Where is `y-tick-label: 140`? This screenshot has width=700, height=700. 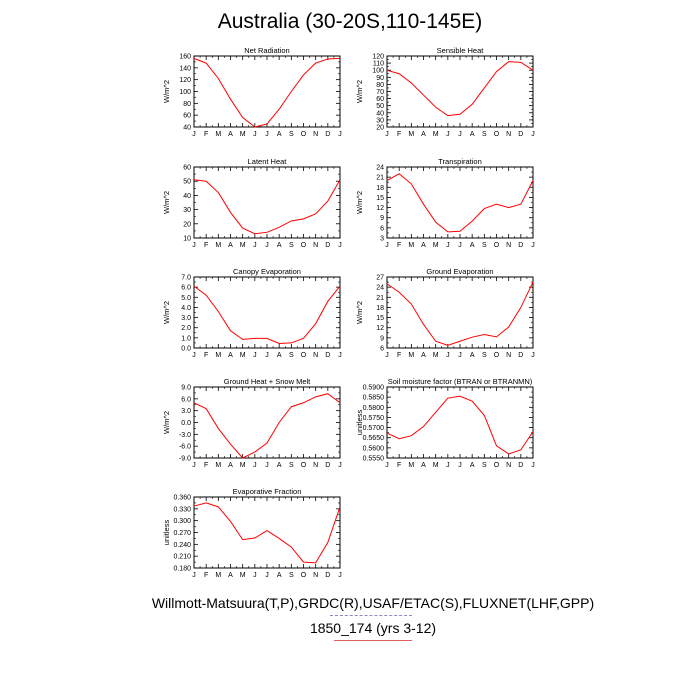 y-tick-label: 140 is located at coordinates (185, 68).